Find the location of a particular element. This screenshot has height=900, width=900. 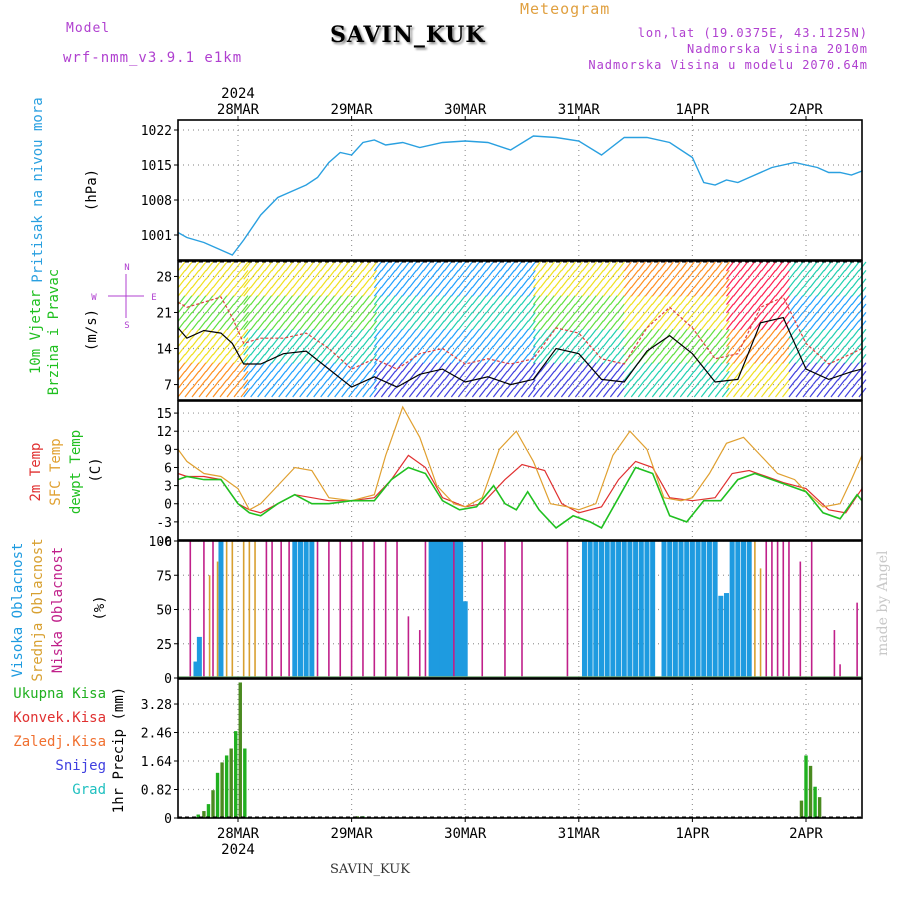

cloud-ylabel-high: Visoka Oblacnost is located at coordinates (18, 610).